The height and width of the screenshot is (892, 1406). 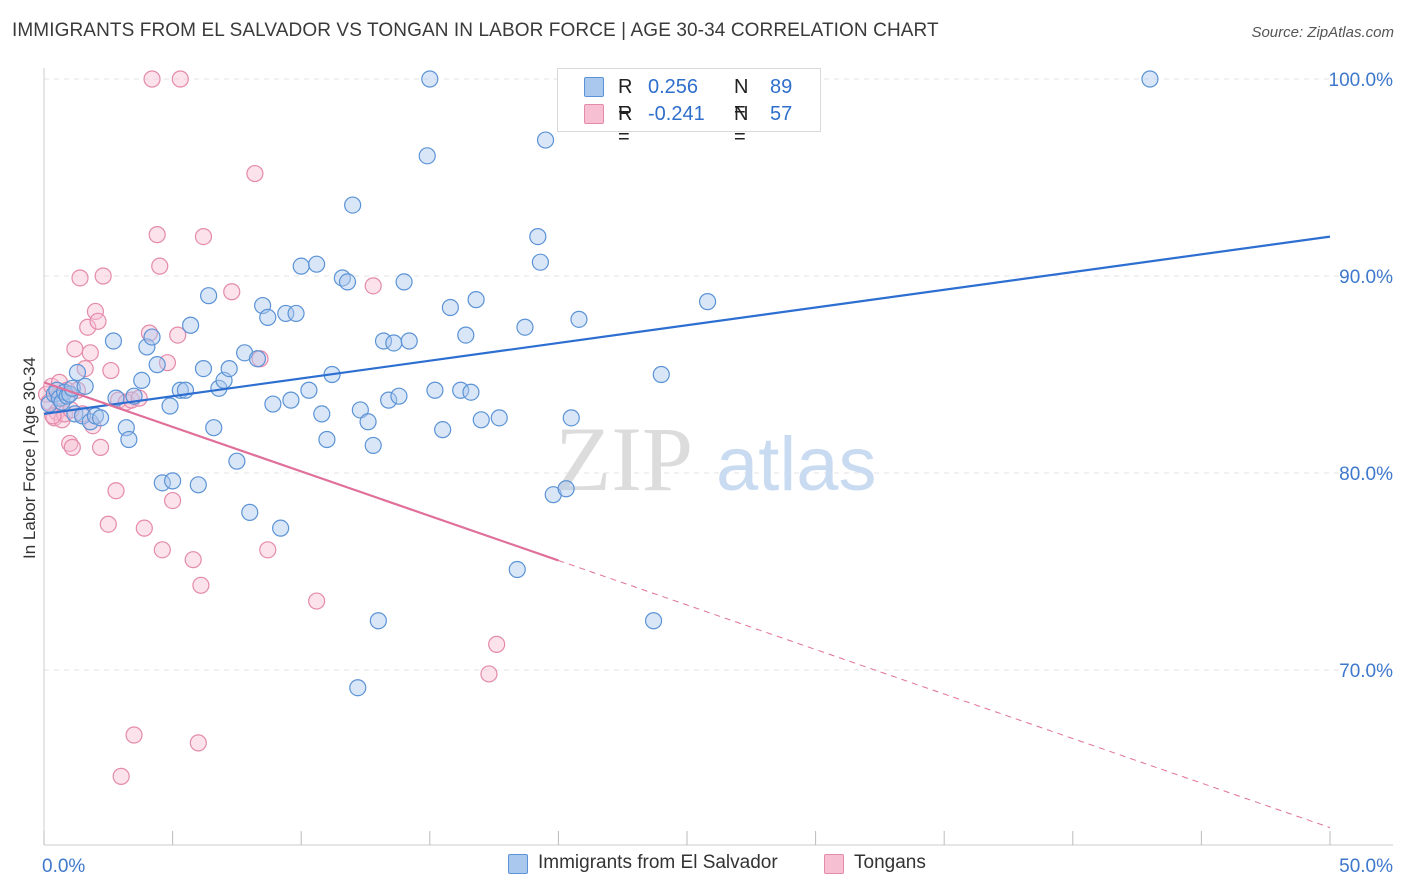 I want to click on watermark: ZIP atlas, so click(x=716, y=459).